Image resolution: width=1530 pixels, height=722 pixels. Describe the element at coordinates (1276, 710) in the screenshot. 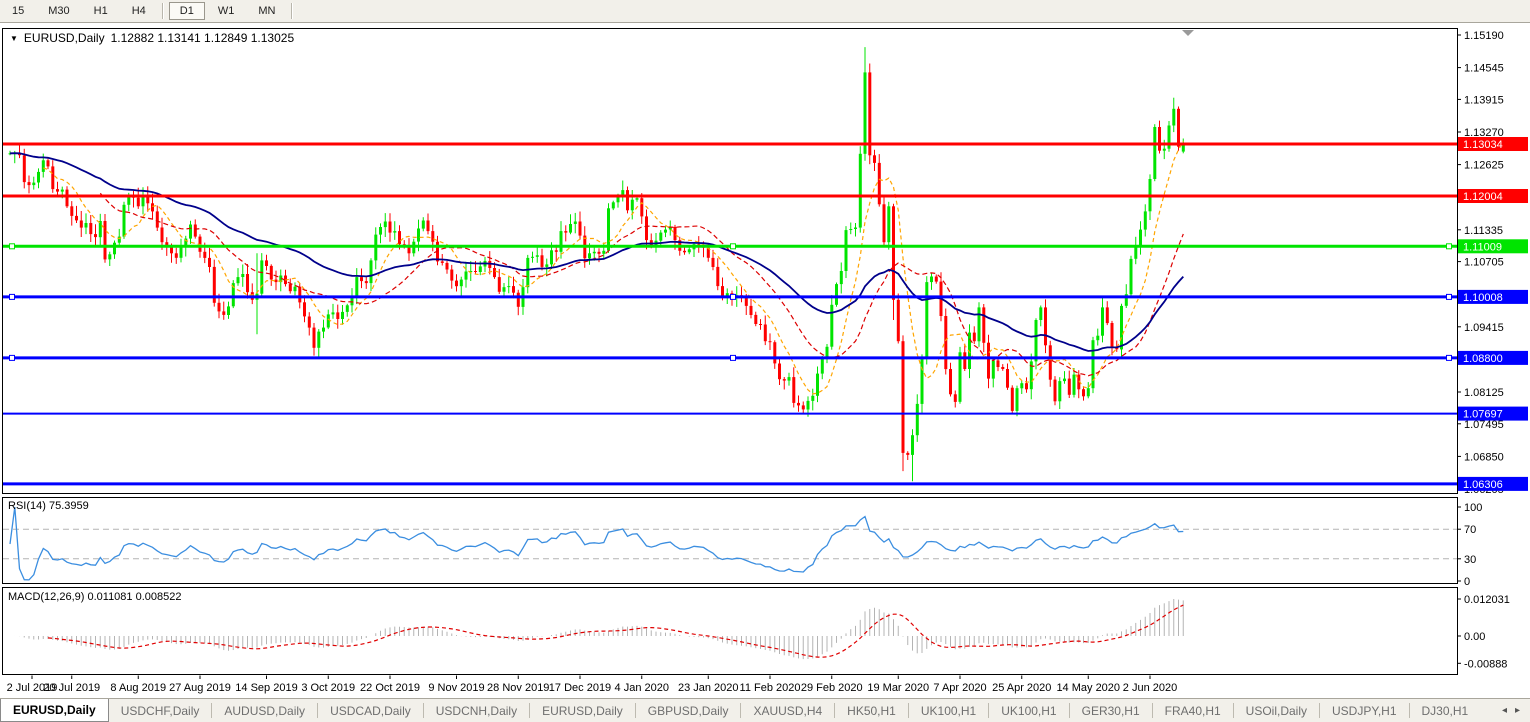

I see `chart-tab-usoil-daily: USOil,Daily` at that location.